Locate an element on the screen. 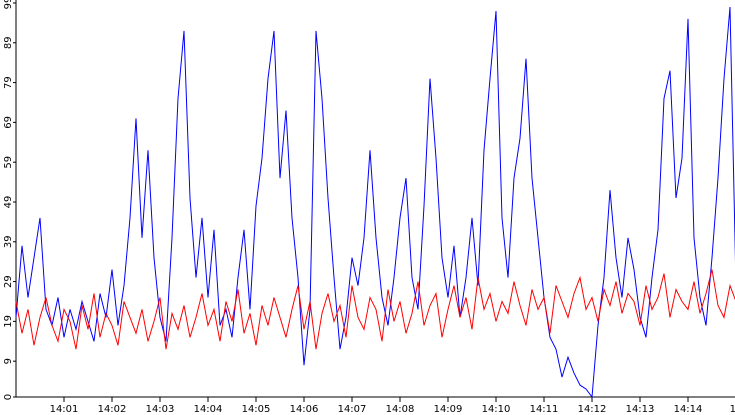 This screenshot has height=415, width=735. y-tick-label: 79 is located at coordinates (8, 82).